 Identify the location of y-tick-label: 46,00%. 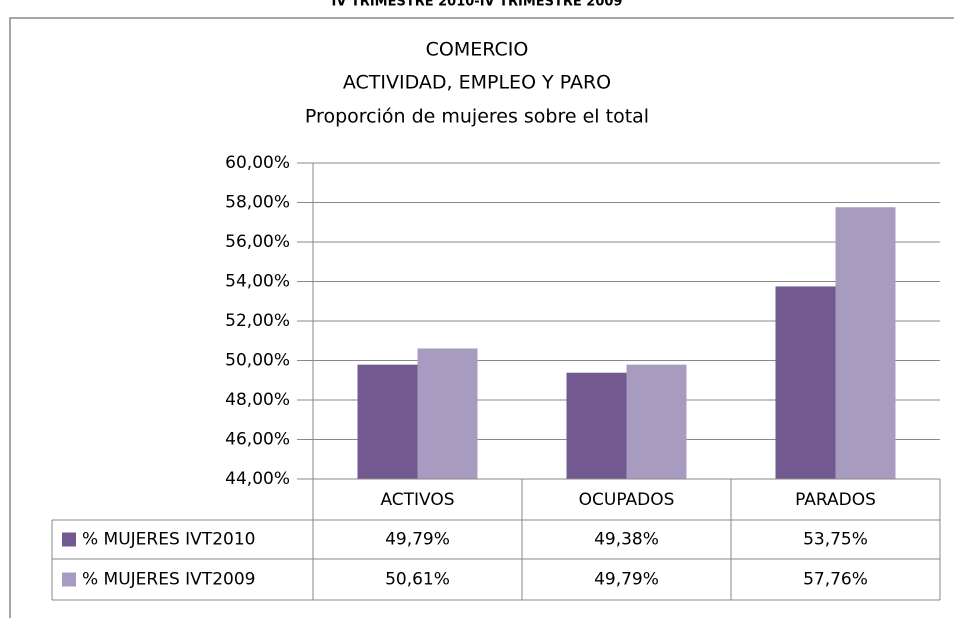
(257, 440).